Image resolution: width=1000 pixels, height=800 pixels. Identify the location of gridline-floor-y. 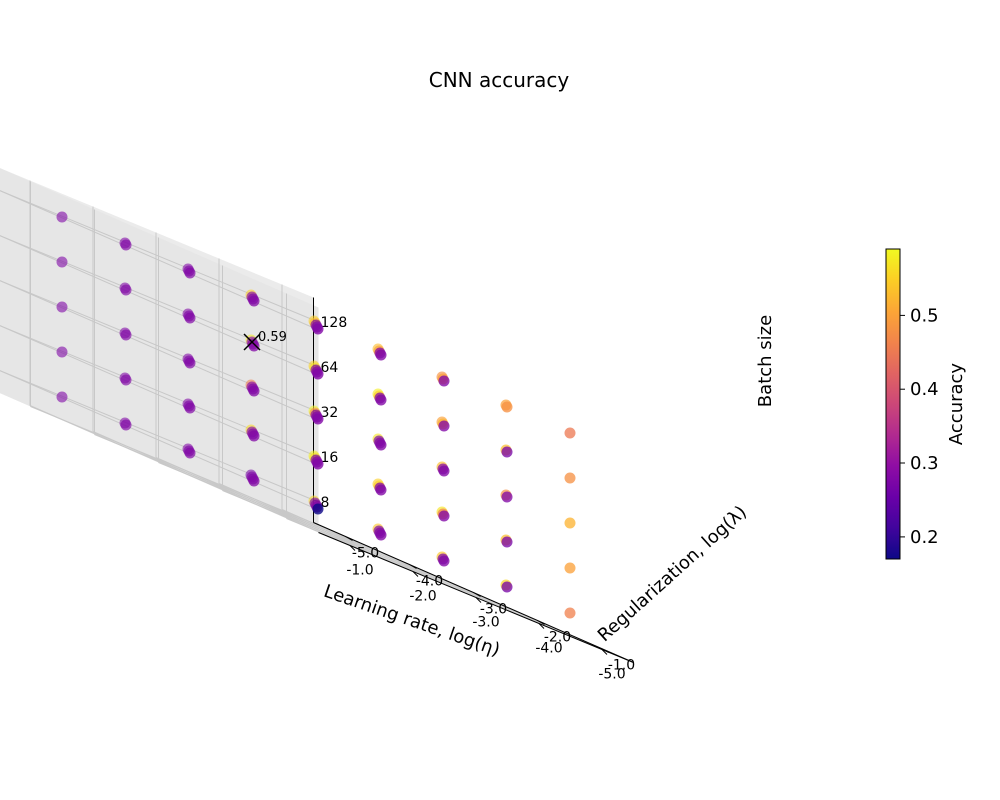
(188, 471).